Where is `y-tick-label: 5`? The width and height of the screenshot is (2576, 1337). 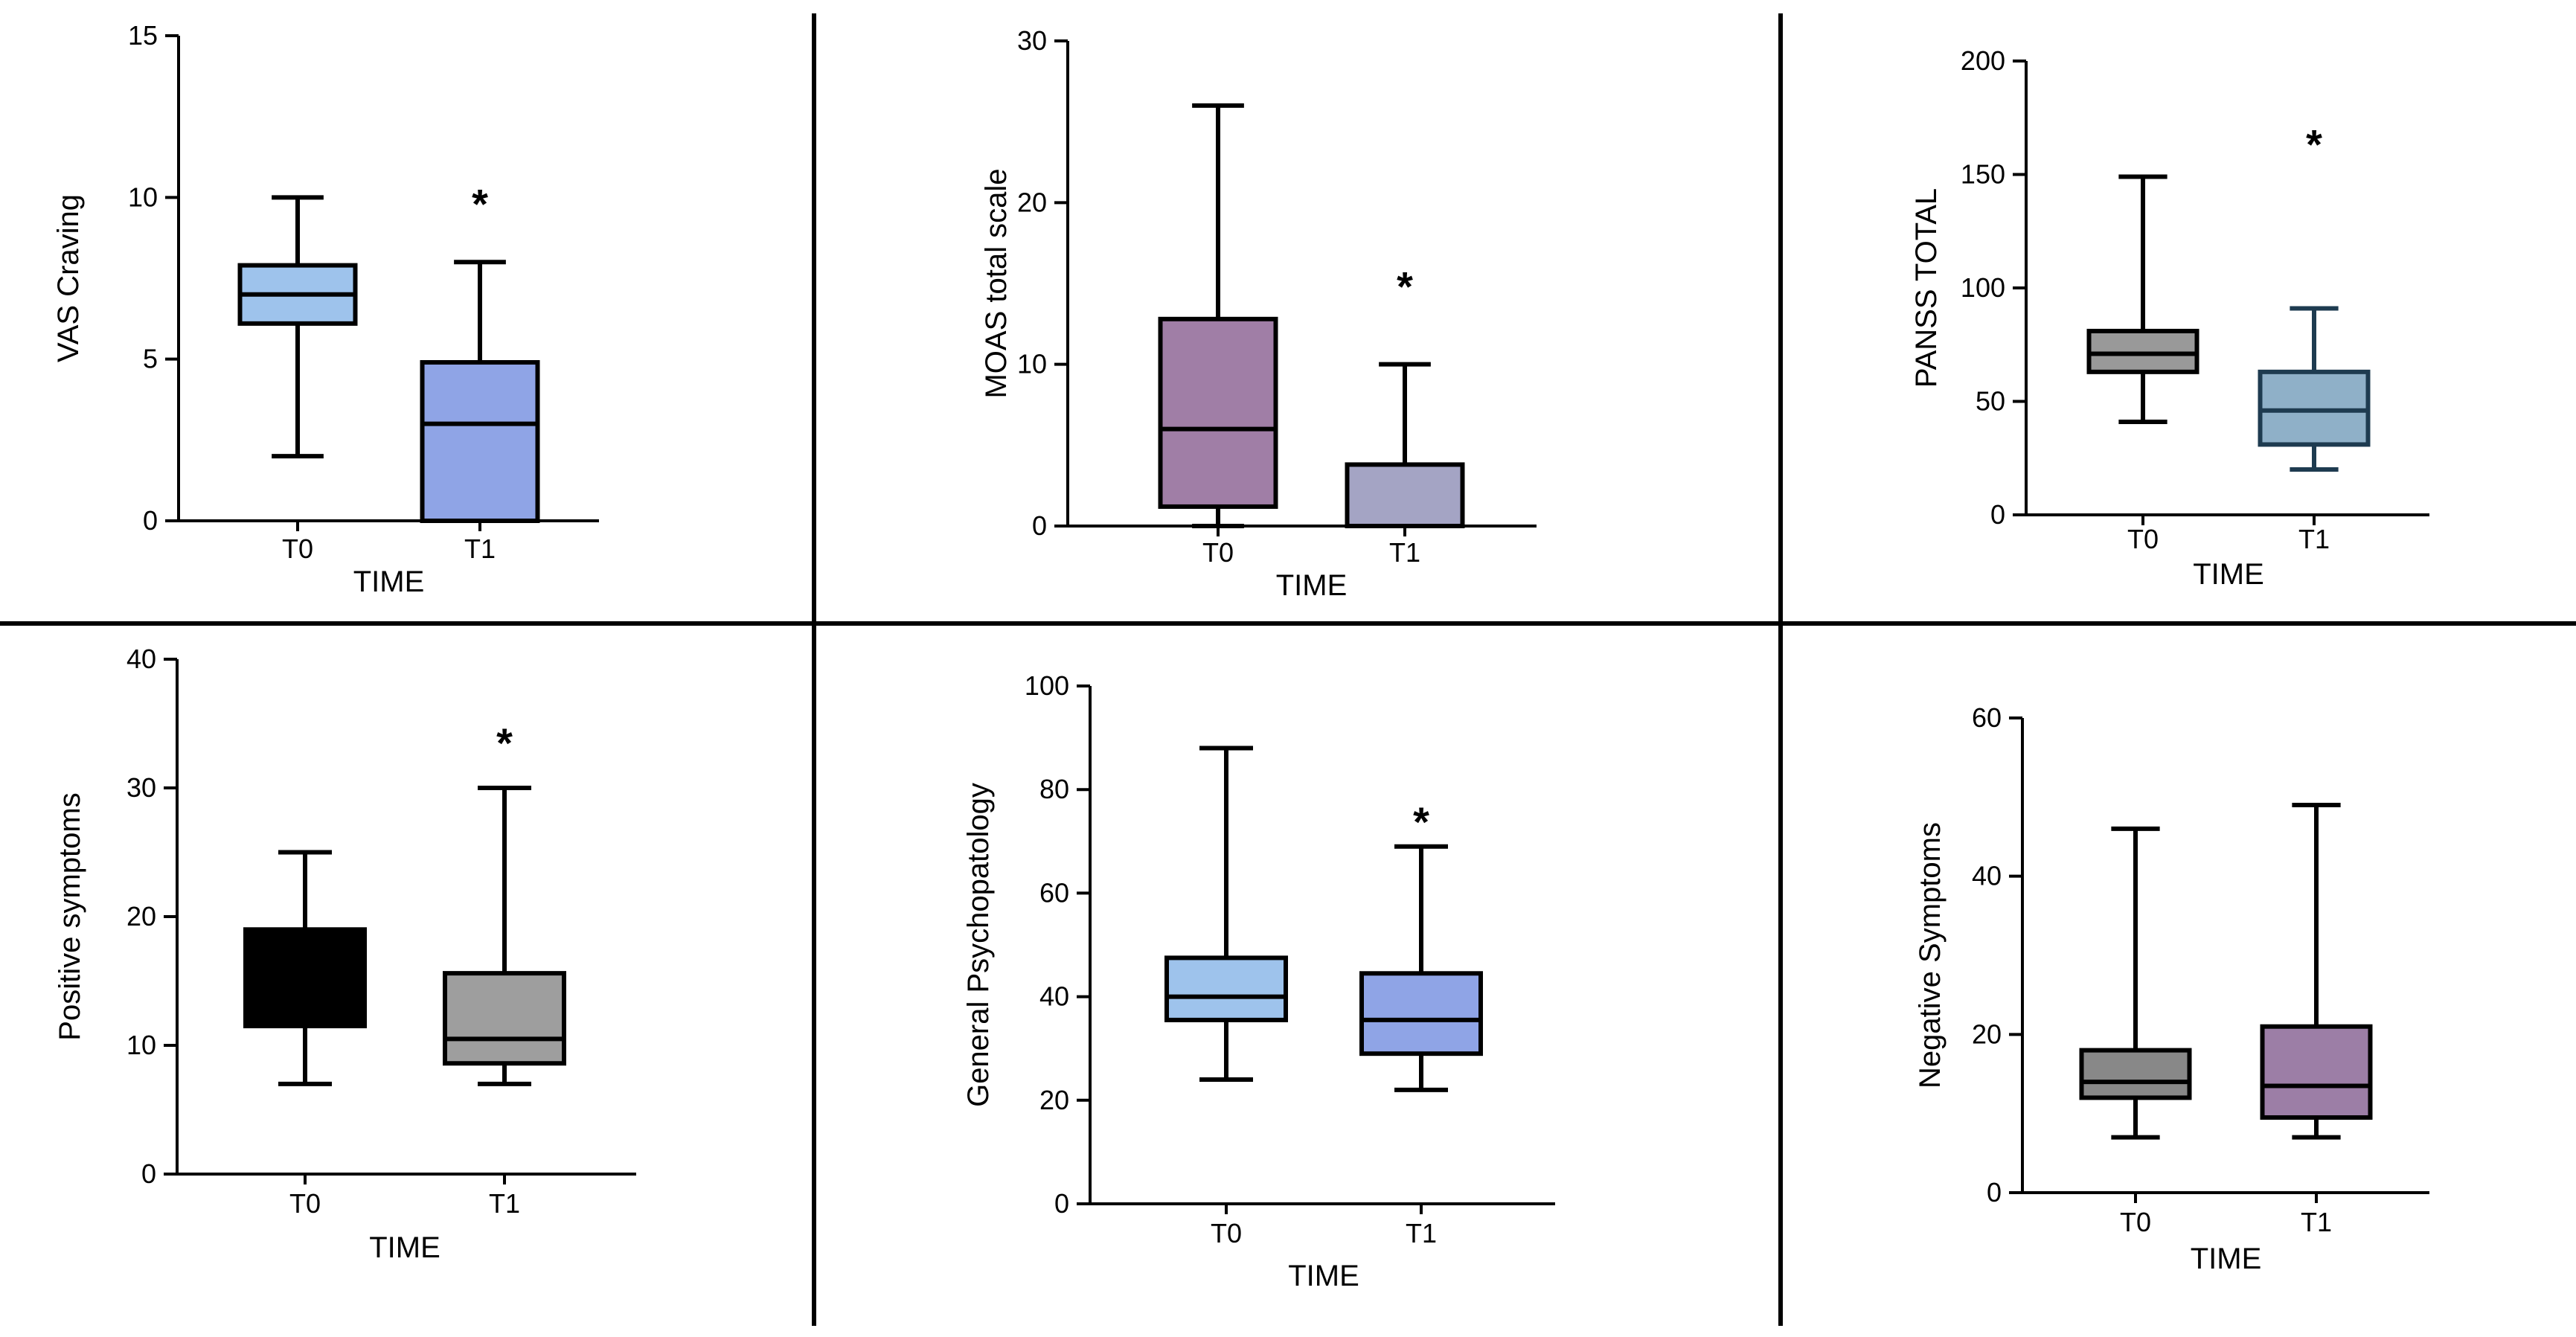 y-tick-label: 5 is located at coordinates (150, 359).